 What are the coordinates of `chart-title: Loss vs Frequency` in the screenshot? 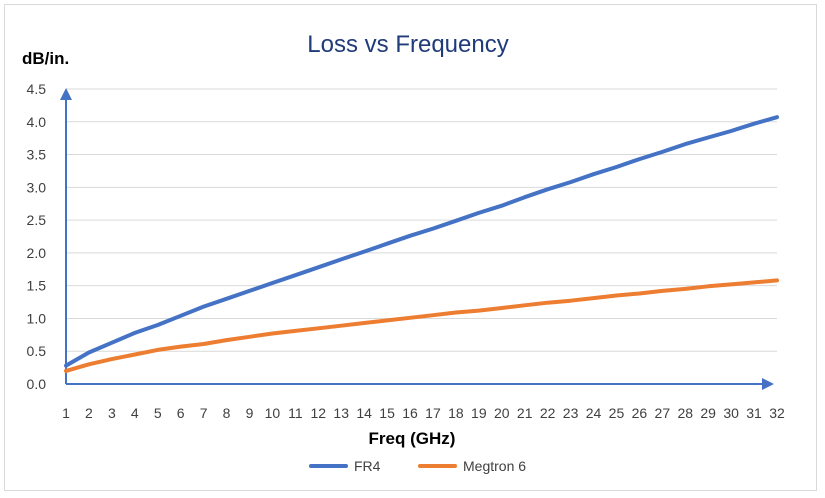 It's located at (407, 44).